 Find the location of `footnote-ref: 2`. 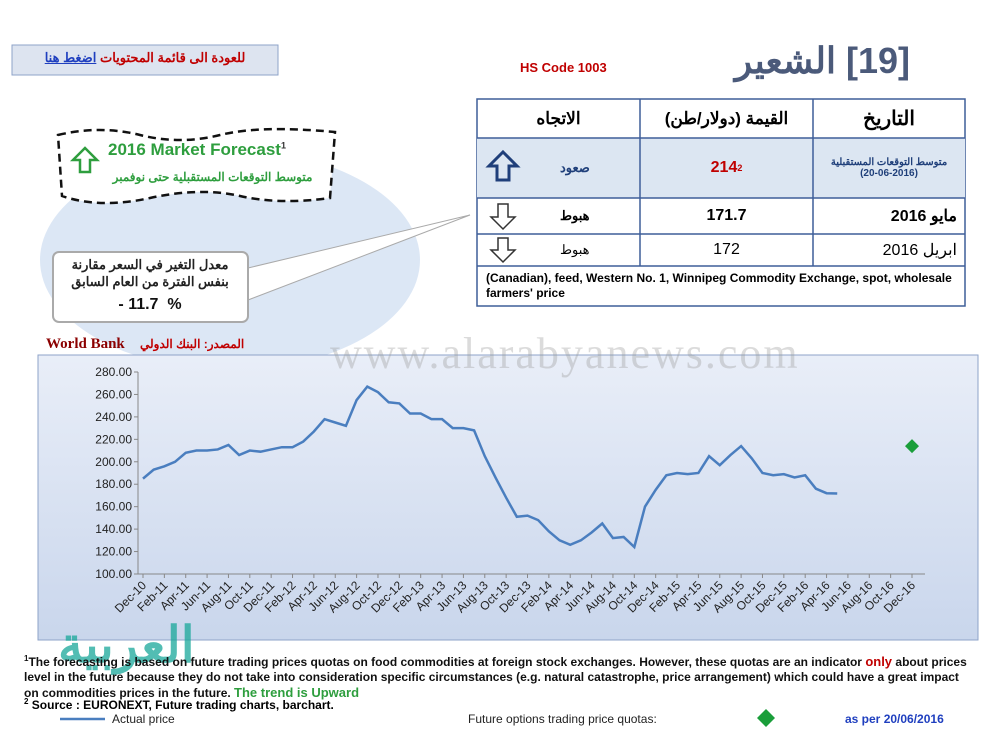

footnote-ref: 2 is located at coordinates (740, 168).